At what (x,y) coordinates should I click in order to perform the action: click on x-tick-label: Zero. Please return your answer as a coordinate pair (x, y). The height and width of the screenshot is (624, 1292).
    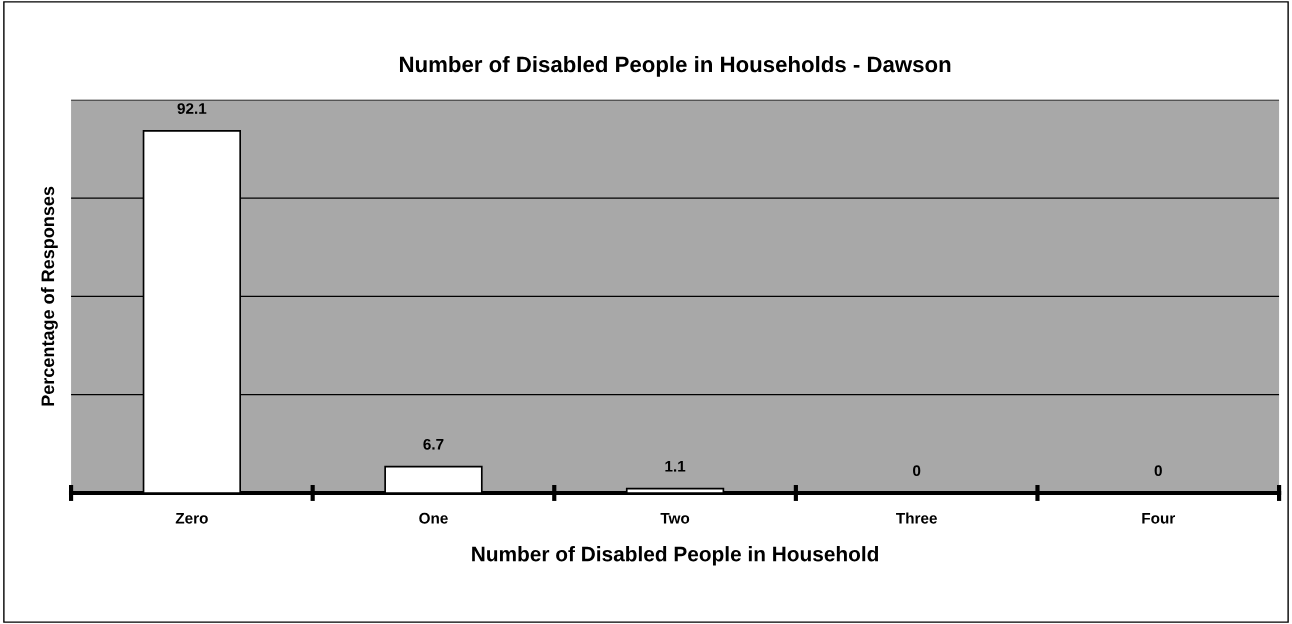
    Looking at the image, I should click on (191, 518).